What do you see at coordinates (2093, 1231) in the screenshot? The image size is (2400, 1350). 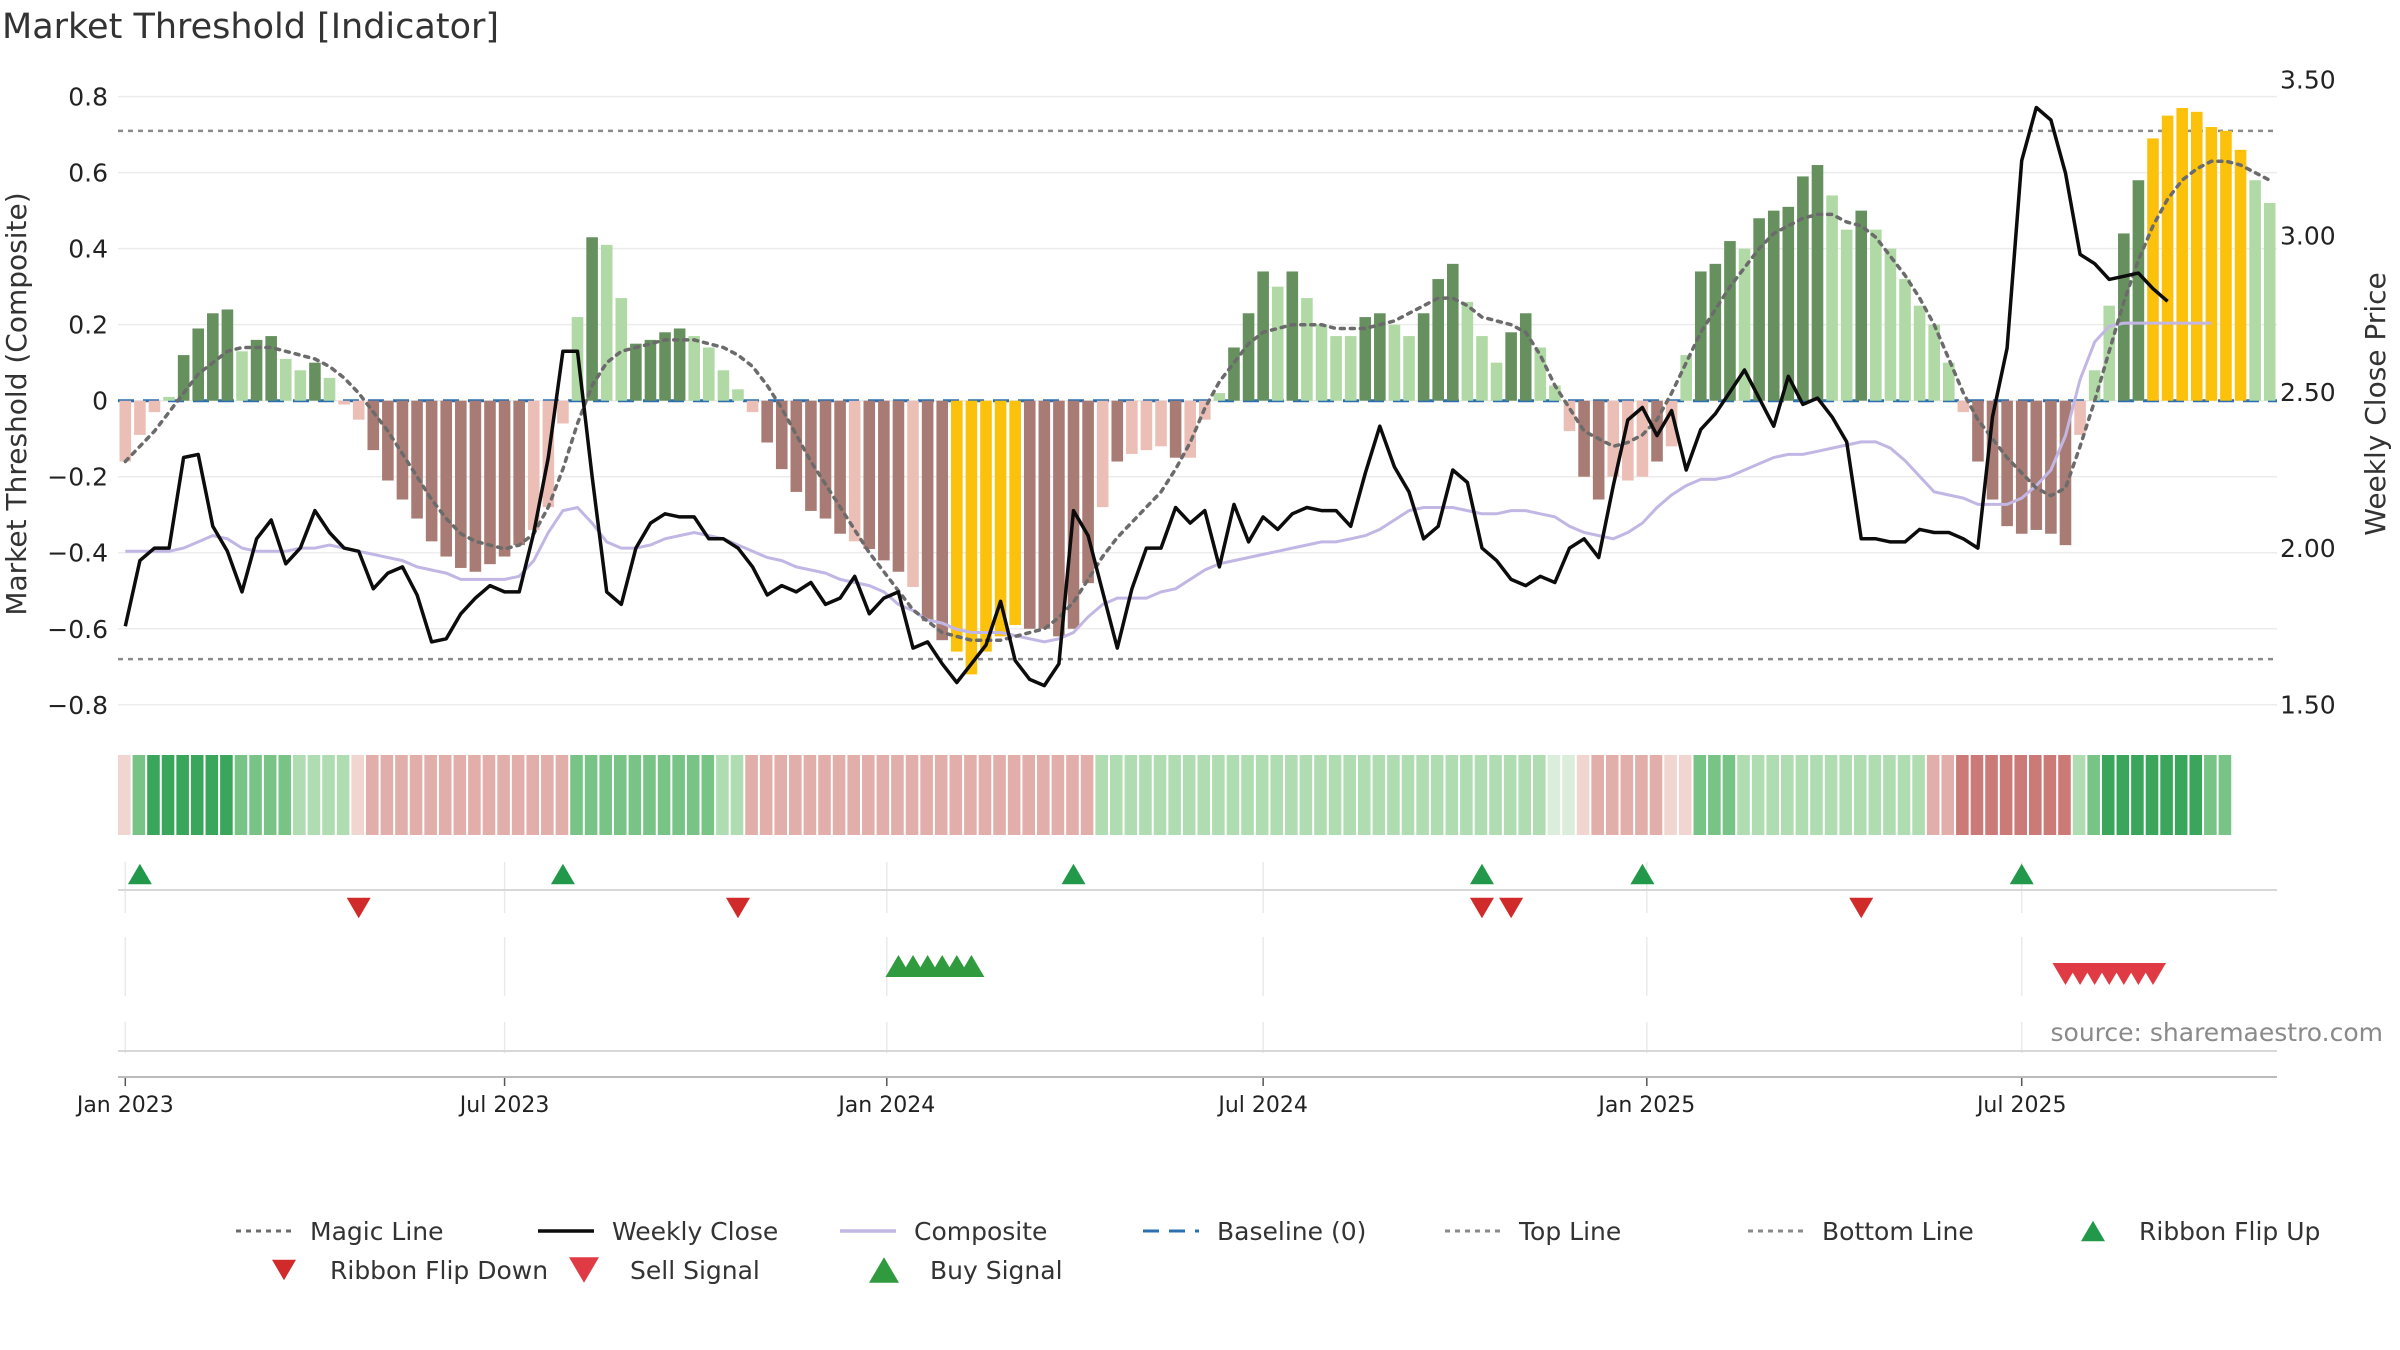 I see `legend-swatch-flip-up` at bounding box center [2093, 1231].